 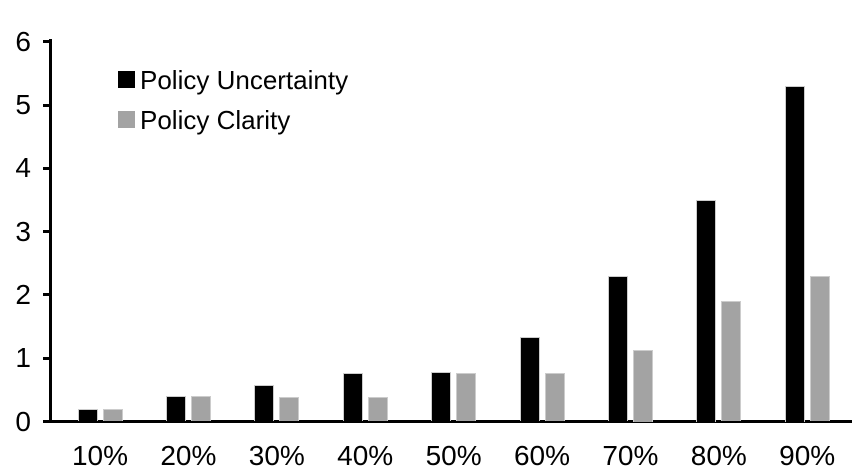 I want to click on x-axis-label-80: 80%, so click(x=718, y=455).